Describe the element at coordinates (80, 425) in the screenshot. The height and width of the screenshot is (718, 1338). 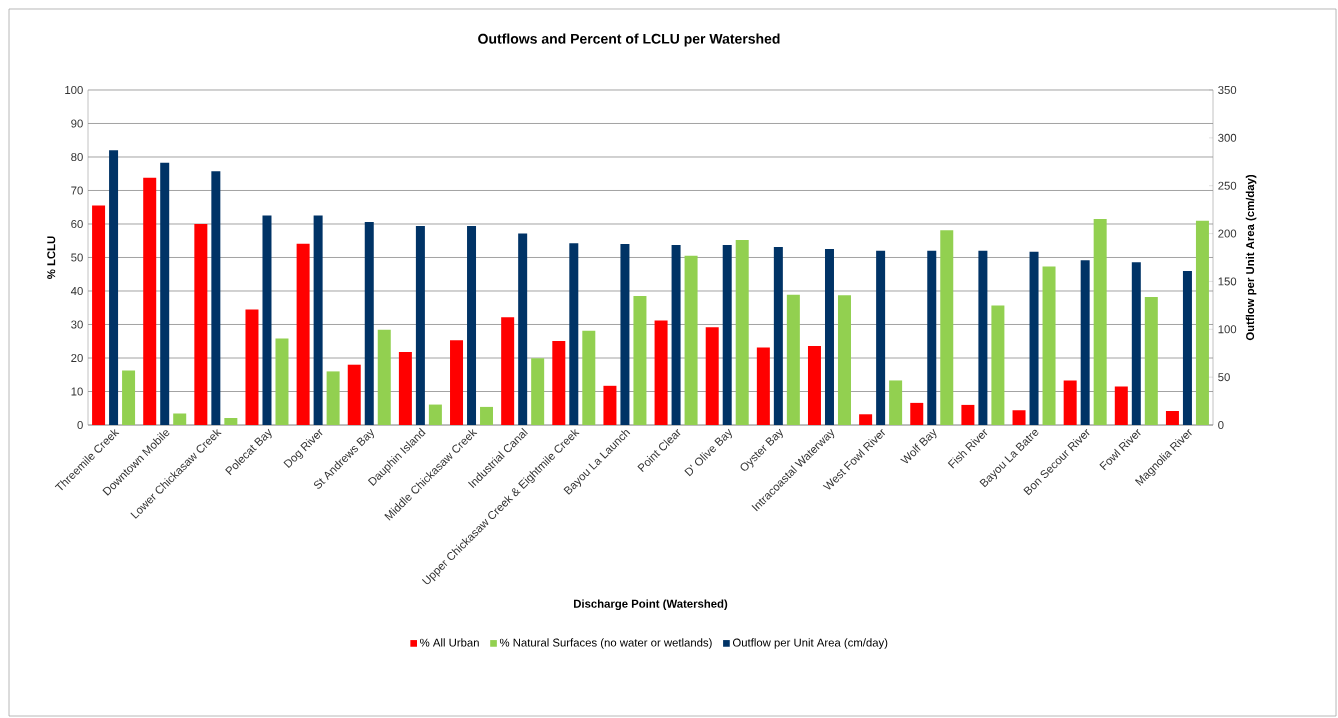
I see `y-tick-label: 0` at that location.